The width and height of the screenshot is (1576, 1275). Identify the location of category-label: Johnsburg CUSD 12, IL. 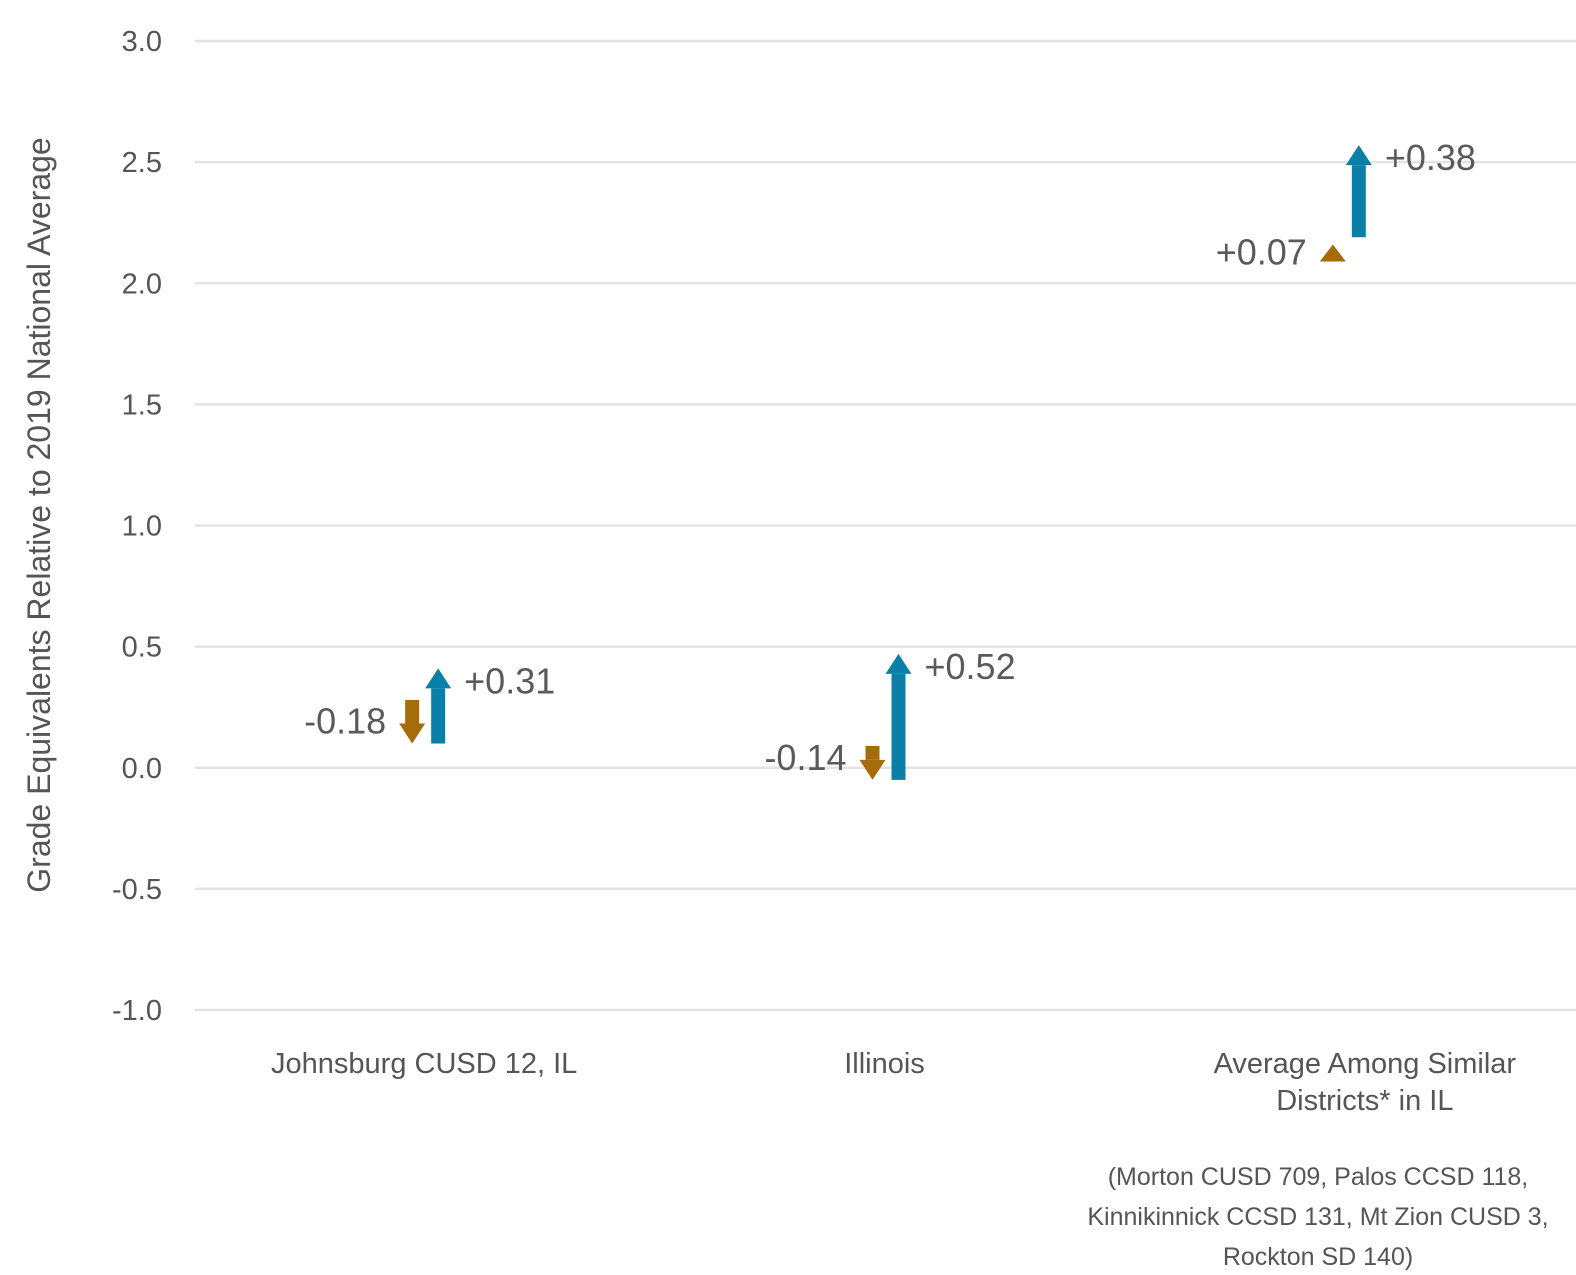
(424, 1064).